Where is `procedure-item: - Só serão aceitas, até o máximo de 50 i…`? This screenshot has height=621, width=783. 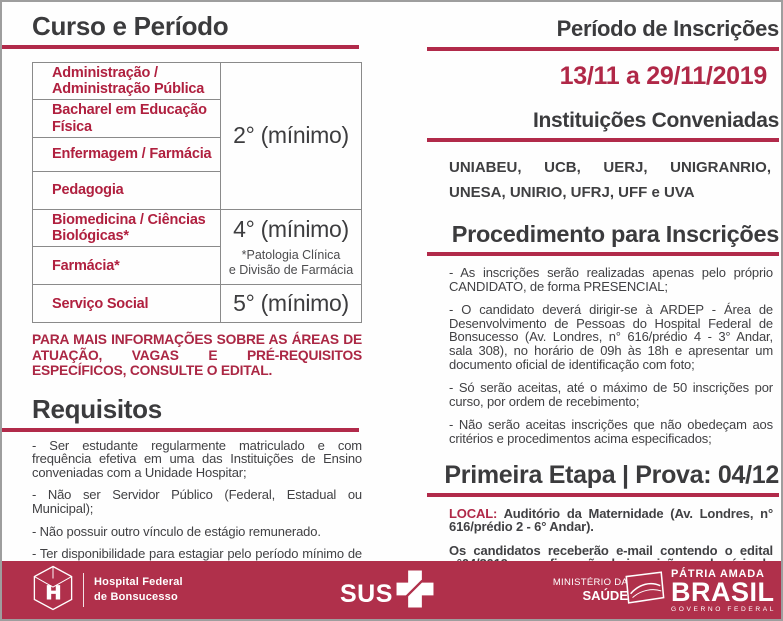 procedure-item: - Só serão aceitas, até o máximo de 50 i… is located at coordinates (611, 394).